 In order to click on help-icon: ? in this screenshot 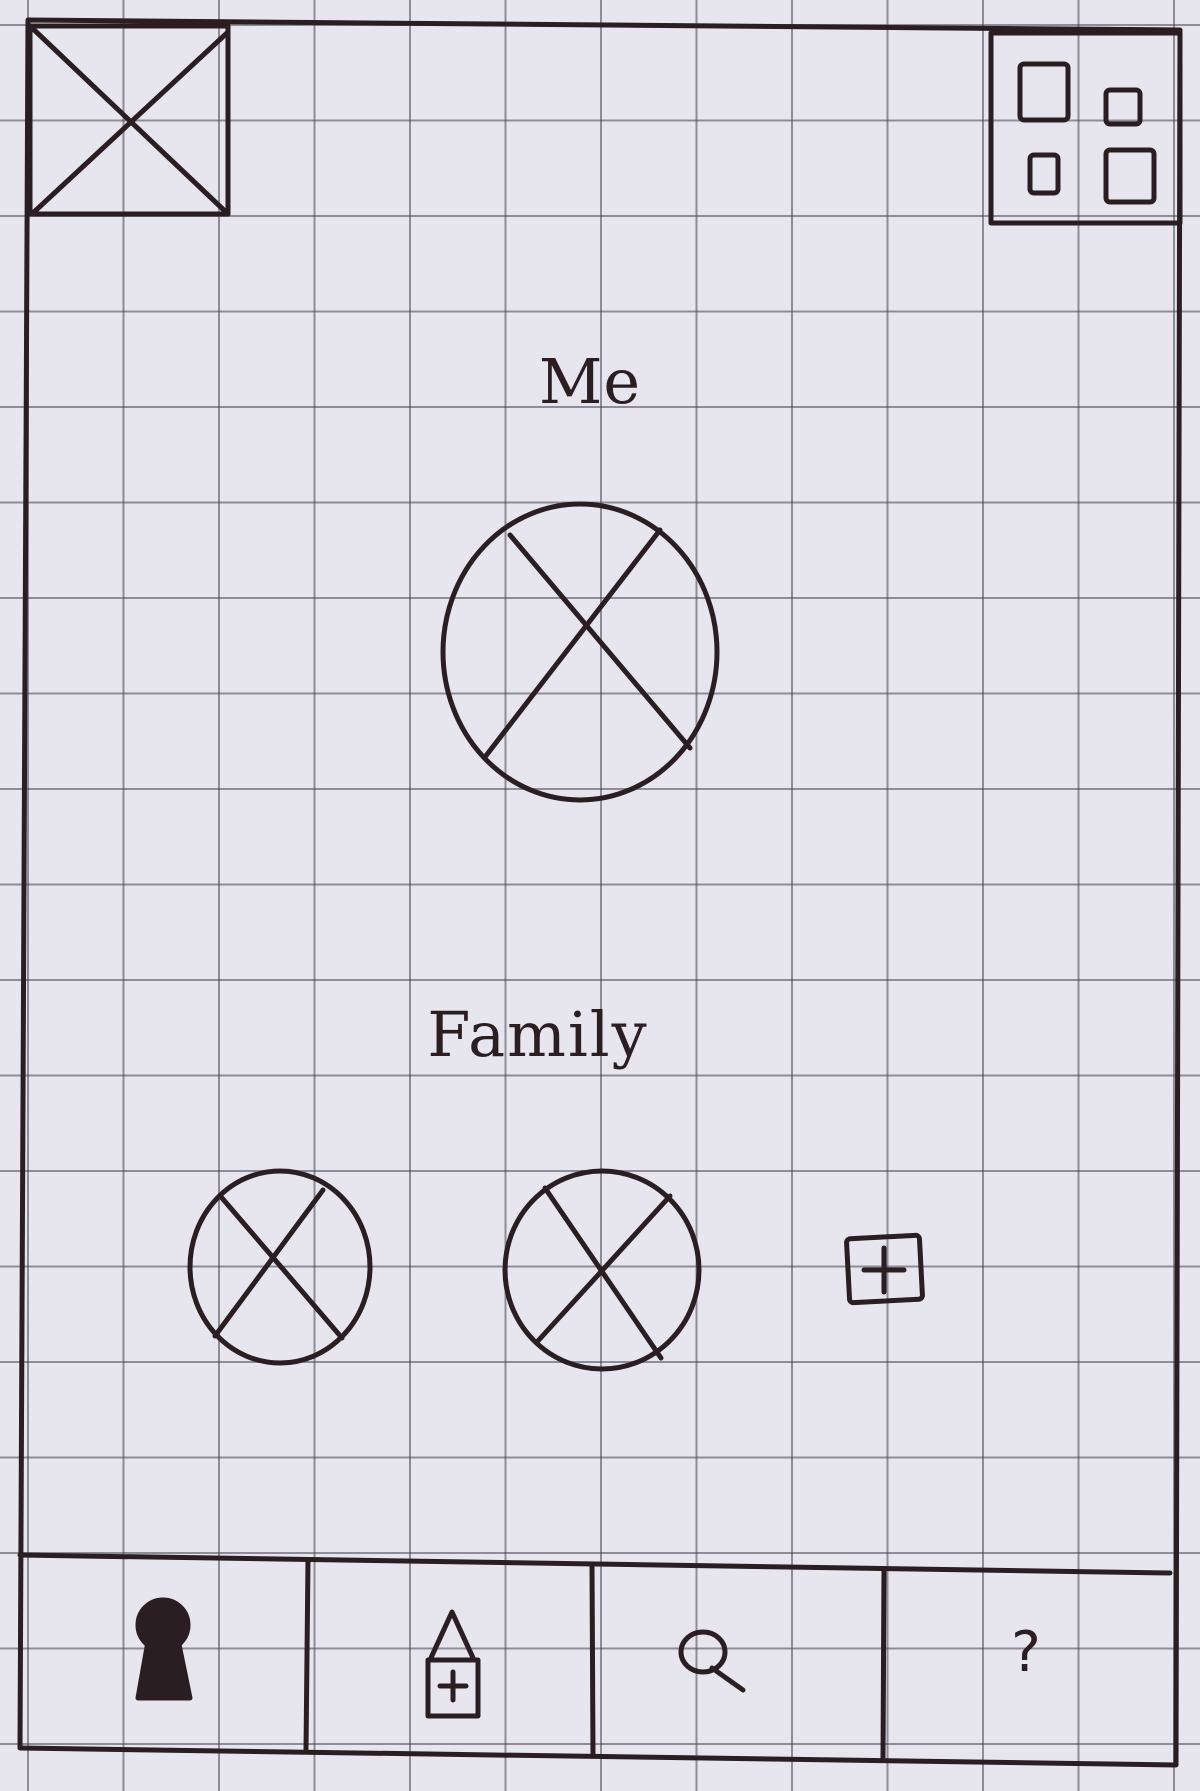, I will do `click(1026, 1652)`.